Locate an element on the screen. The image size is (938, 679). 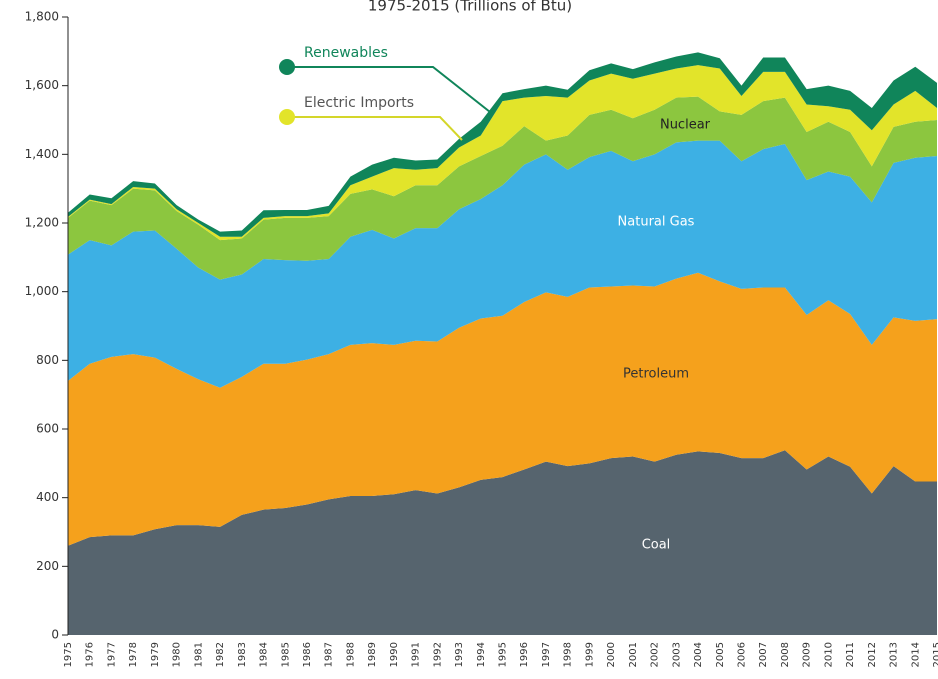
y-tick-label: 1,000 is located at coordinates (42, 291).